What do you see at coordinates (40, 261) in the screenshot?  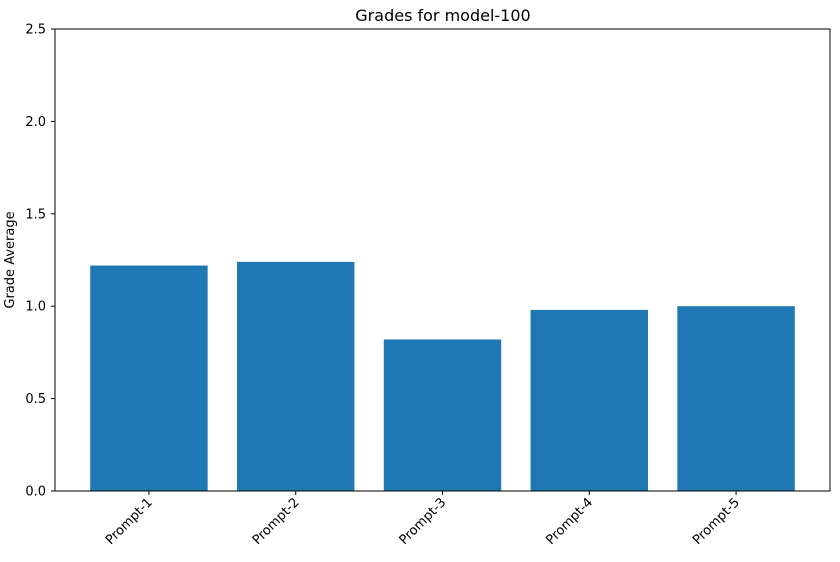 I see `y-ticks: 0.0 0.5 1.0 1.5 2.0 2.5` at bounding box center [40, 261].